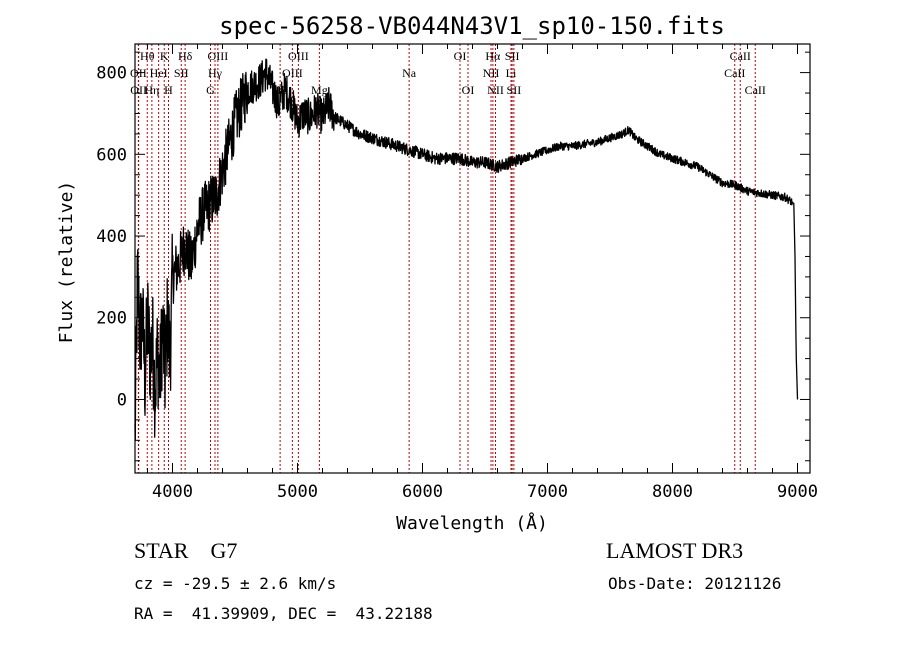 Image resolution: width=900 pixels, height=649 pixels. Describe the element at coordinates (472, 26) in the screenshot. I see `chart-title: spec-56258-VB044N43V1_sp10-150.fits` at that location.